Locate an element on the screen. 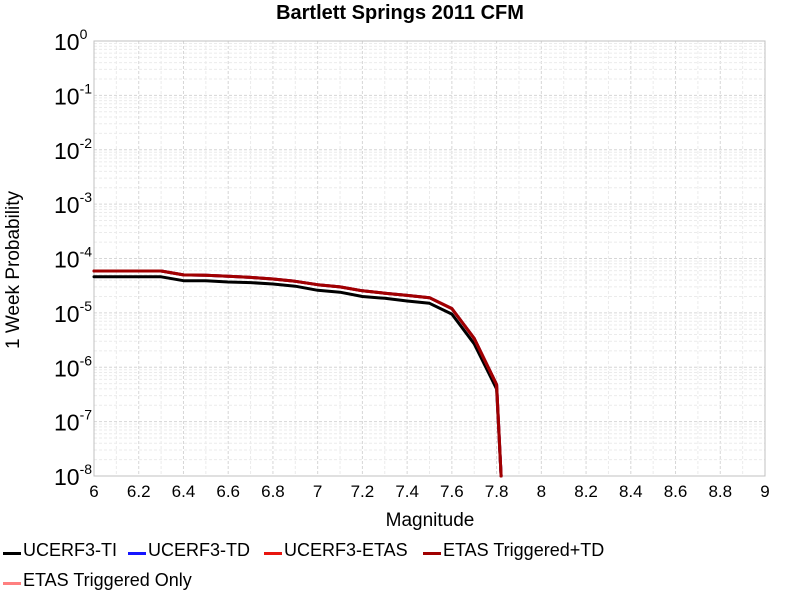 Image resolution: width=800 pixels, height=600 pixels. y-tick-label: 10⁻⁷ is located at coordinates (73, 421).